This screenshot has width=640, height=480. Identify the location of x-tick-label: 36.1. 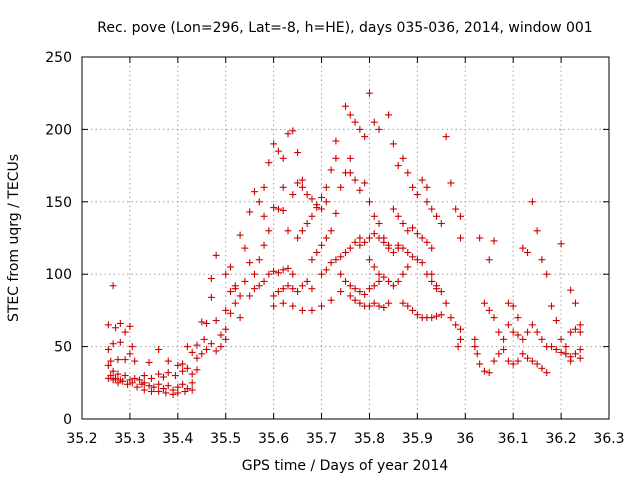
(513, 439).